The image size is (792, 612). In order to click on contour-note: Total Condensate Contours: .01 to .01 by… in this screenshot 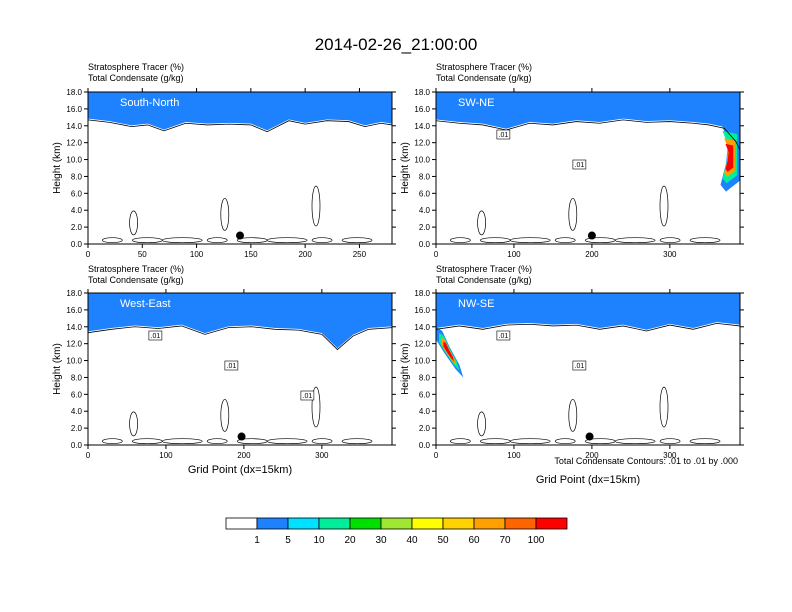, I will do `click(646, 461)`.